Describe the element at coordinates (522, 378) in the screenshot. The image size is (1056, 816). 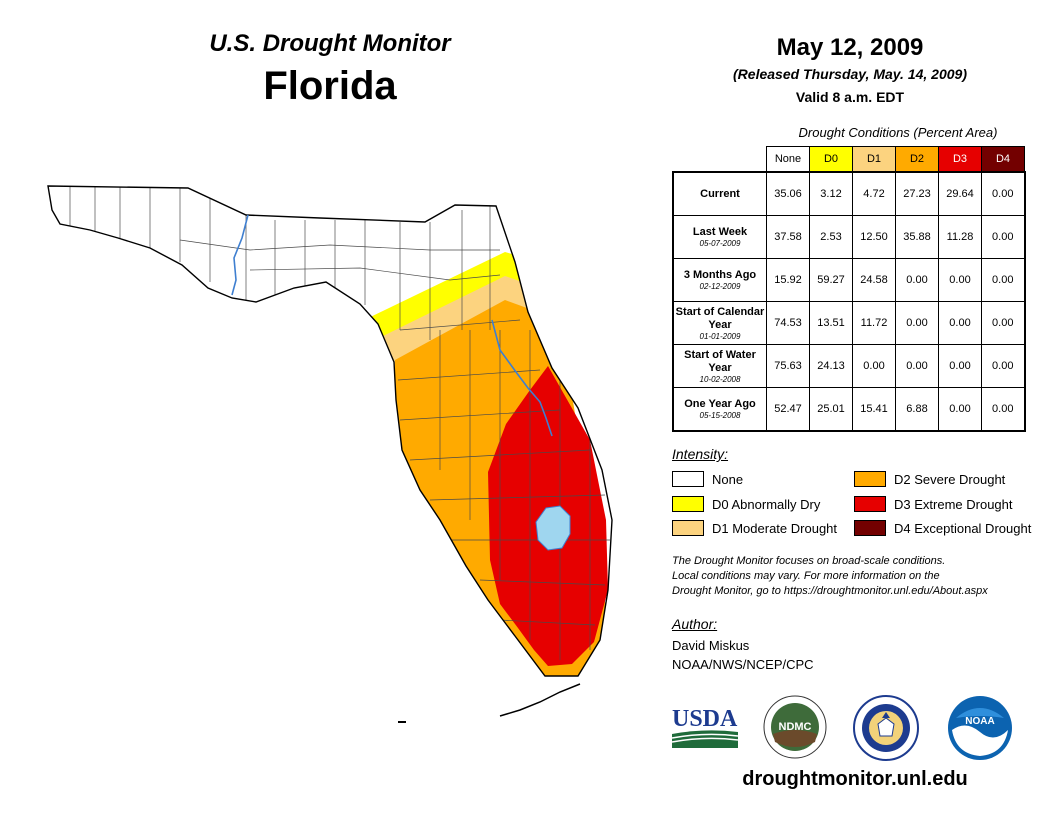
I see `st-johns-river` at that location.